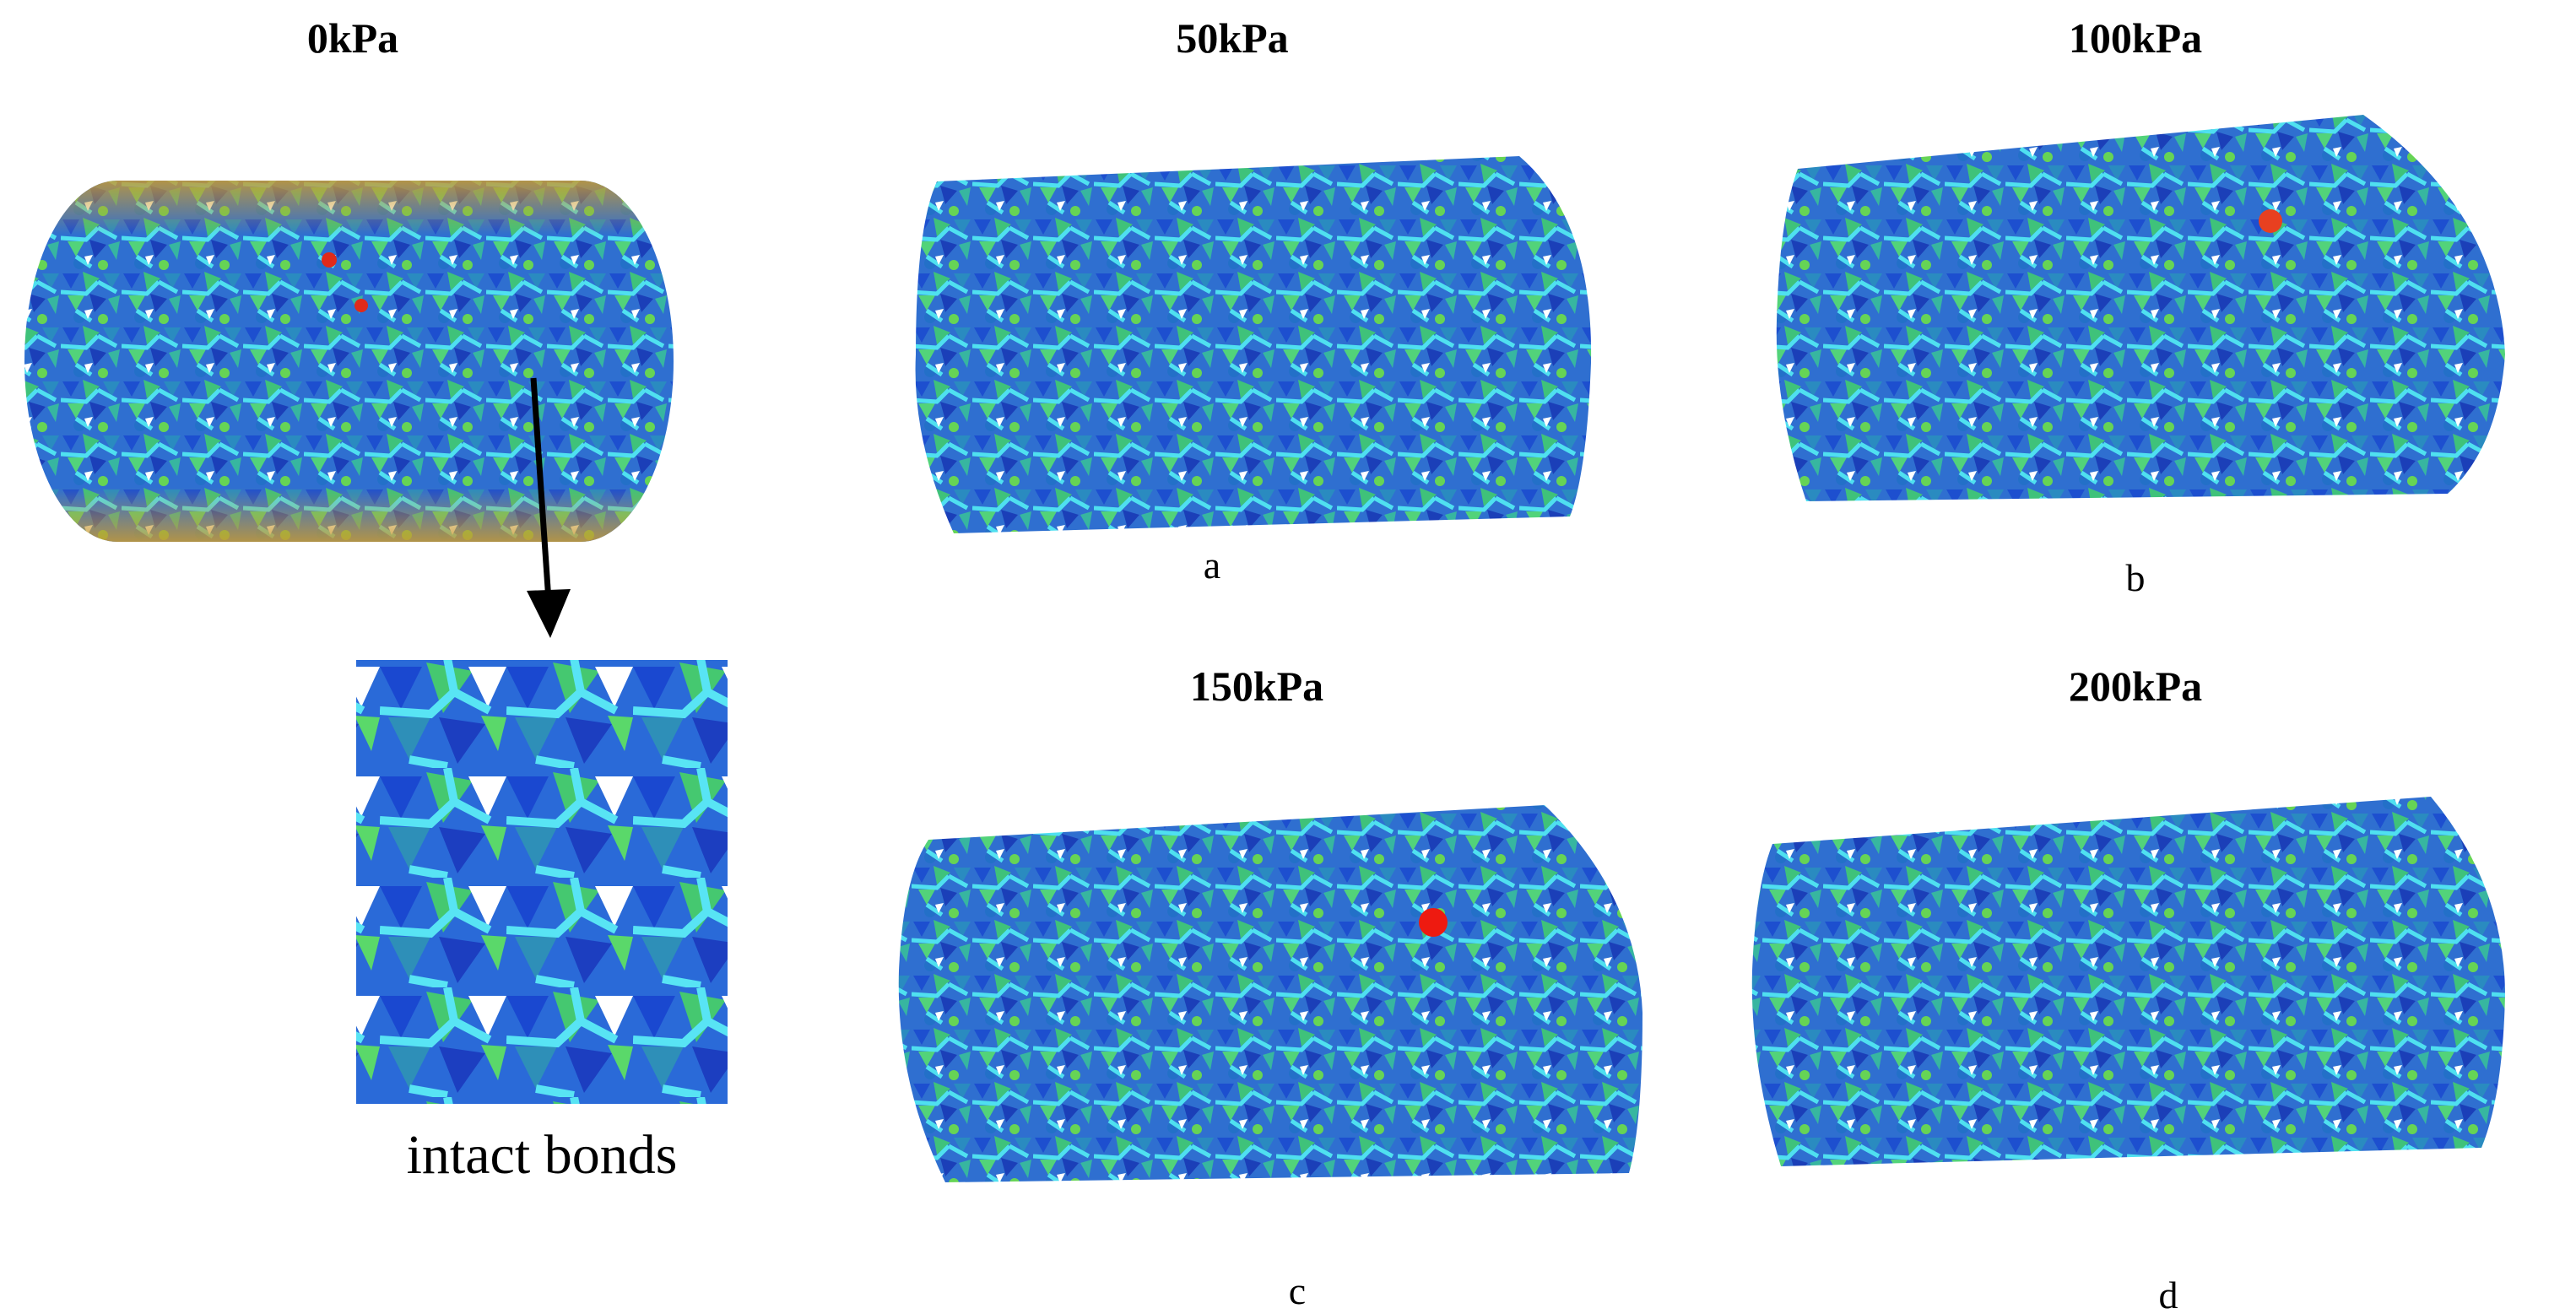 This screenshot has width=2576, height=1314. What do you see at coordinates (2168, 1294) in the screenshot?
I see `panel-label: d` at bounding box center [2168, 1294].